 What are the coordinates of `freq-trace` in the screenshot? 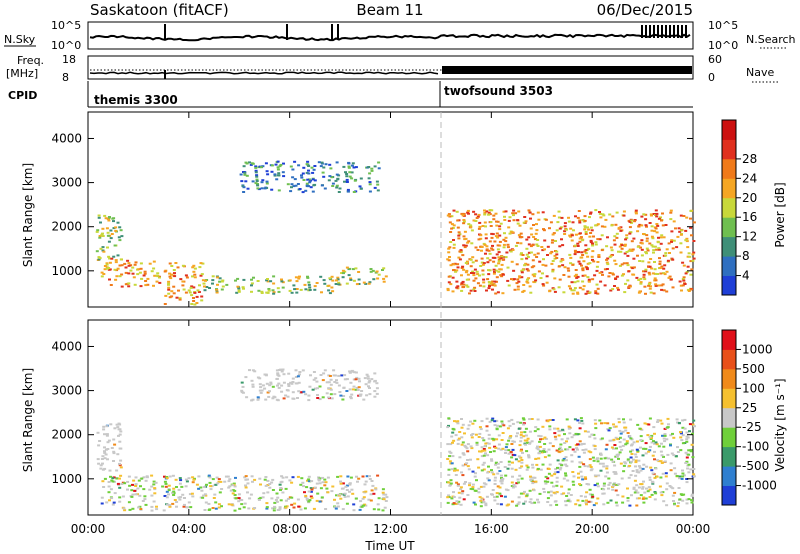 It's located at (264, 73).